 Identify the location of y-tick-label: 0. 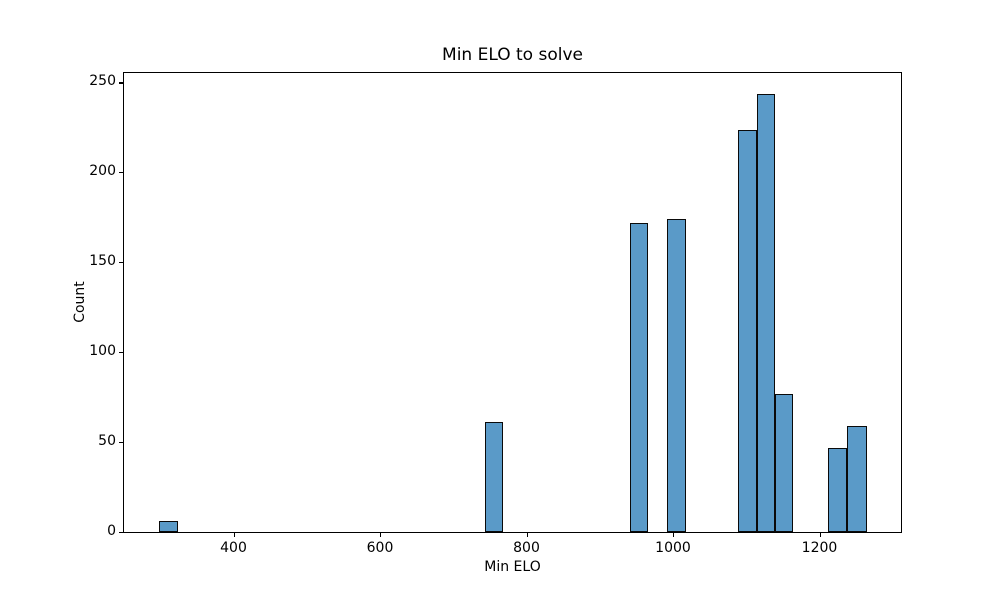
(111, 530).